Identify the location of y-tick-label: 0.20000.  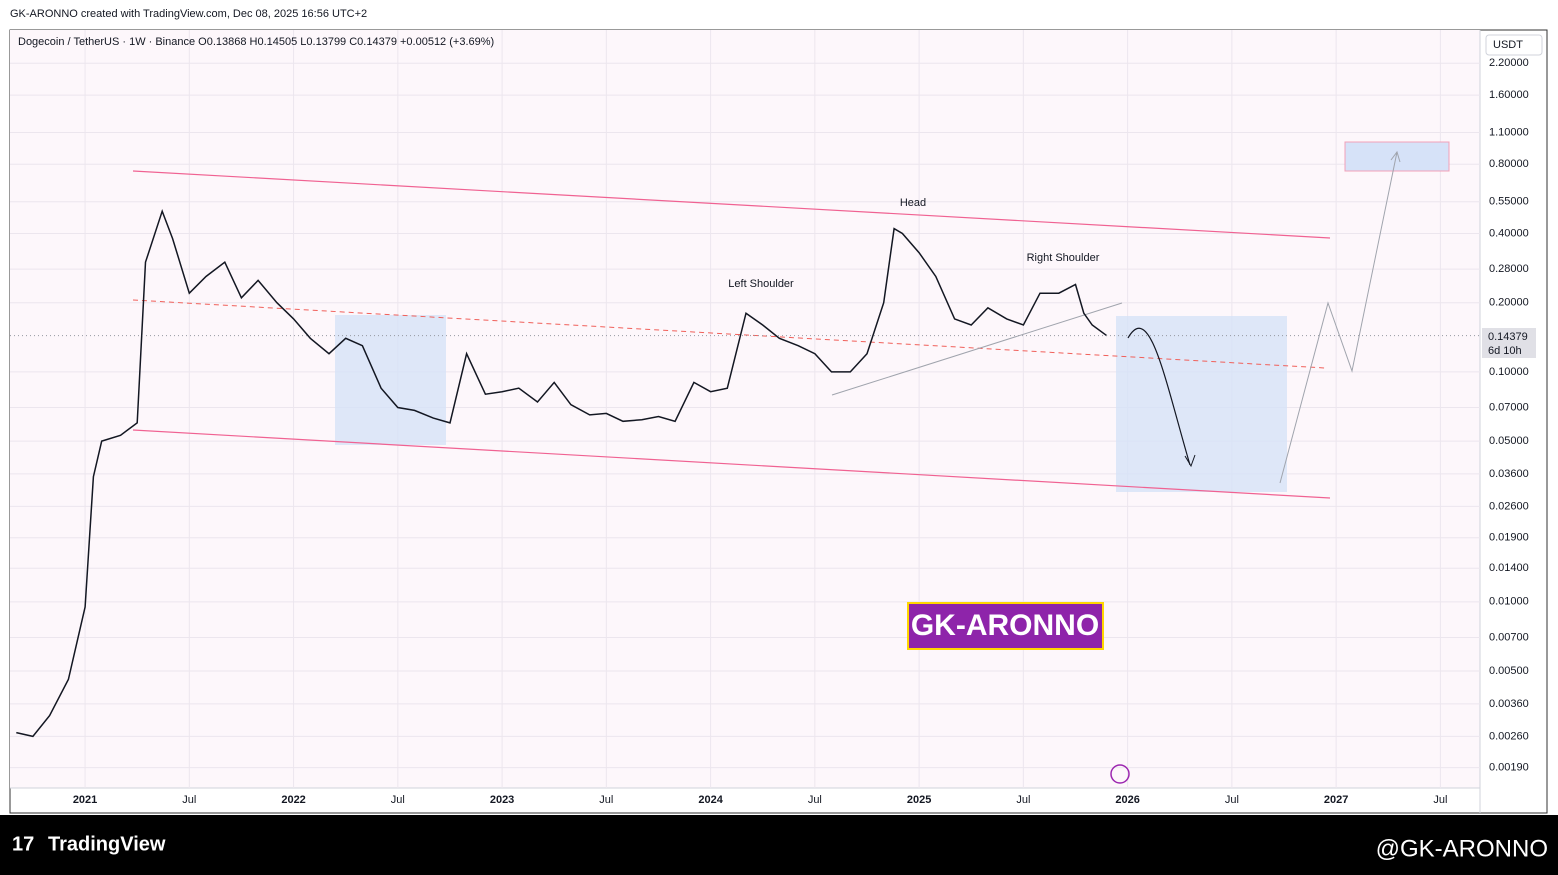
(1509, 303).